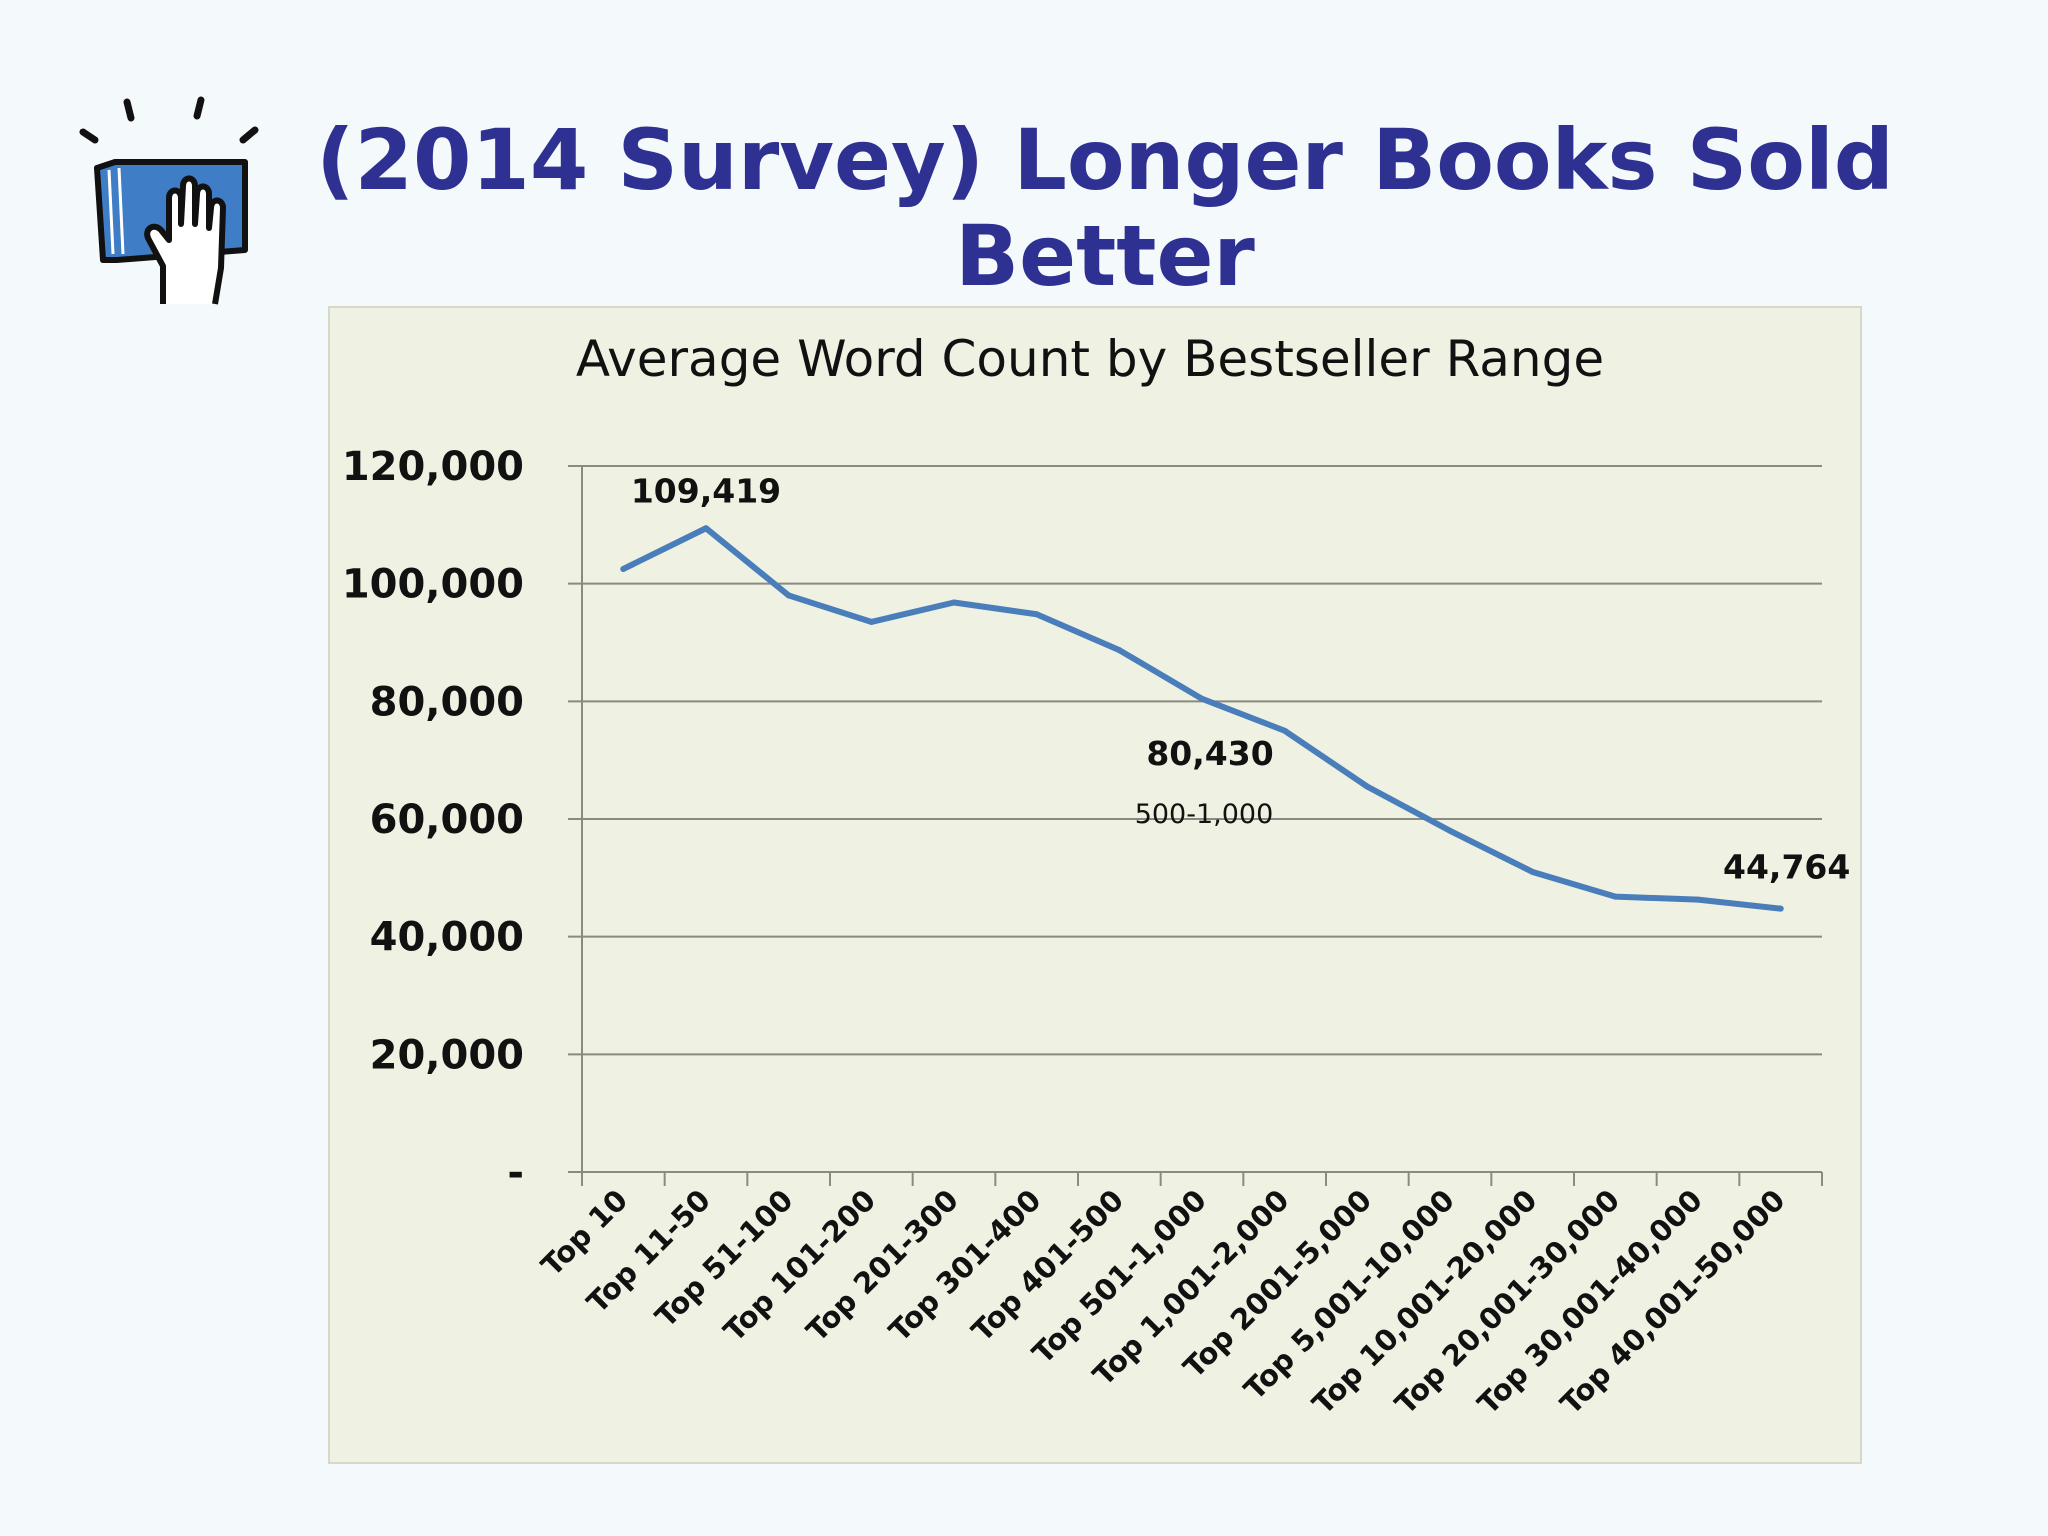  What do you see at coordinates (447, 702) in the screenshot?
I see `y-tick-label: 80,000` at bounding box center [447, 702].